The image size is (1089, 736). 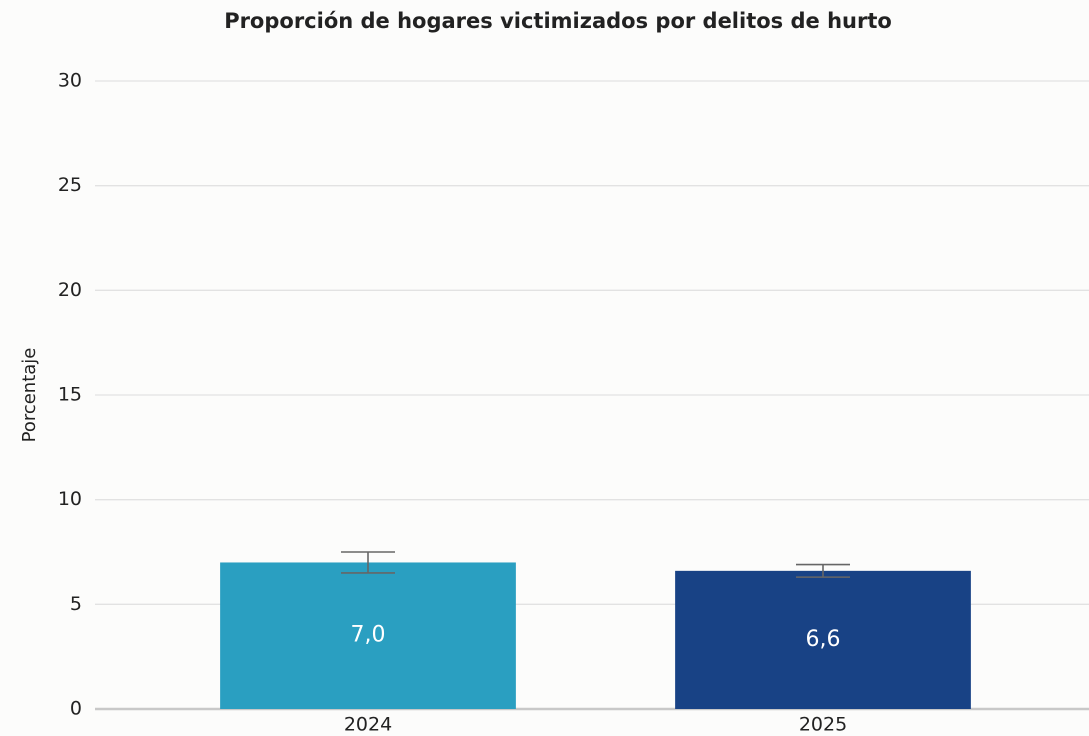 What do you see at coordinates (823, 725) in the screenshot?
I see `x-tick-label: 2025` at bounding box center [823, 725].